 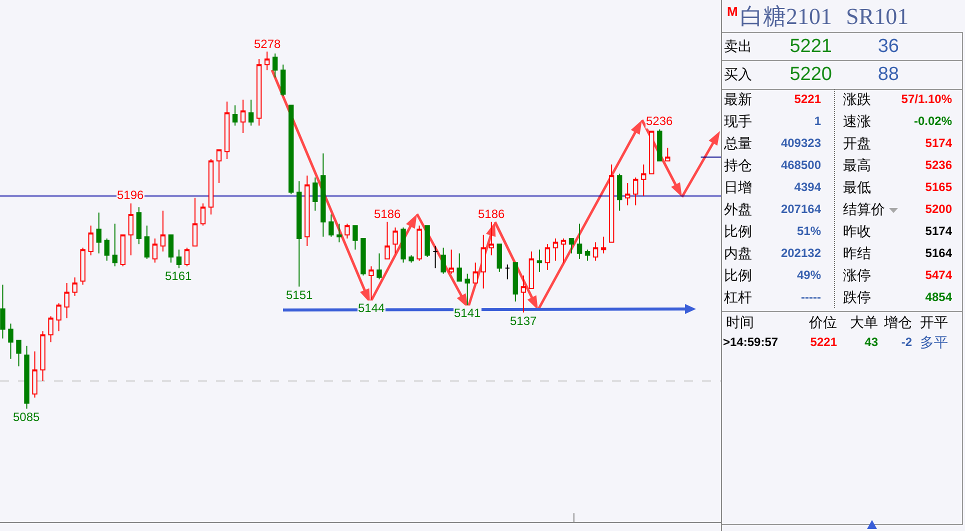 I want to click on text: 4394, so click(x=807, y=187).